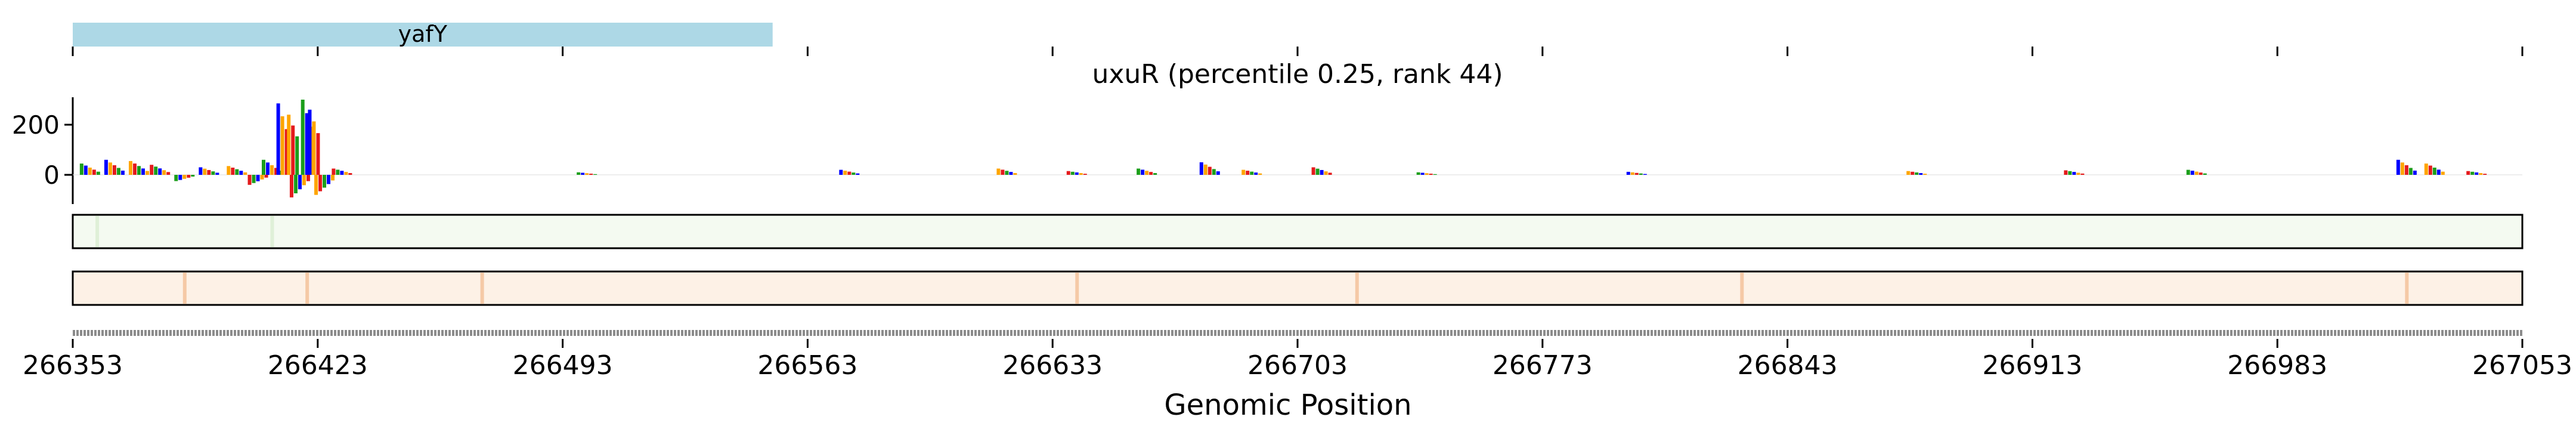 This screenshot has height=432, width=2576. What do you see at coordinates (1288, 405) in the screenshot?
I see `x-axis-label: Genomic Position` at bounding box center [1288, 405].